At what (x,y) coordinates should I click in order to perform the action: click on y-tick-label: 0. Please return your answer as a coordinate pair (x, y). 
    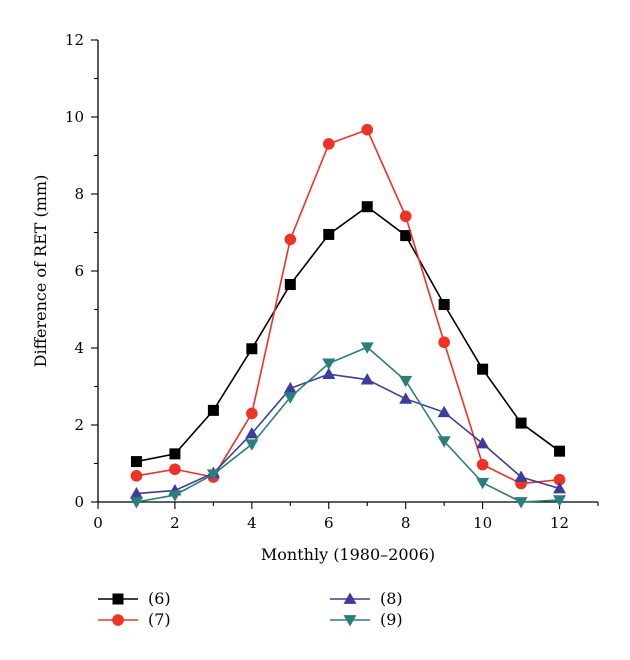
    Looking at the image, I should click on (79, 502).